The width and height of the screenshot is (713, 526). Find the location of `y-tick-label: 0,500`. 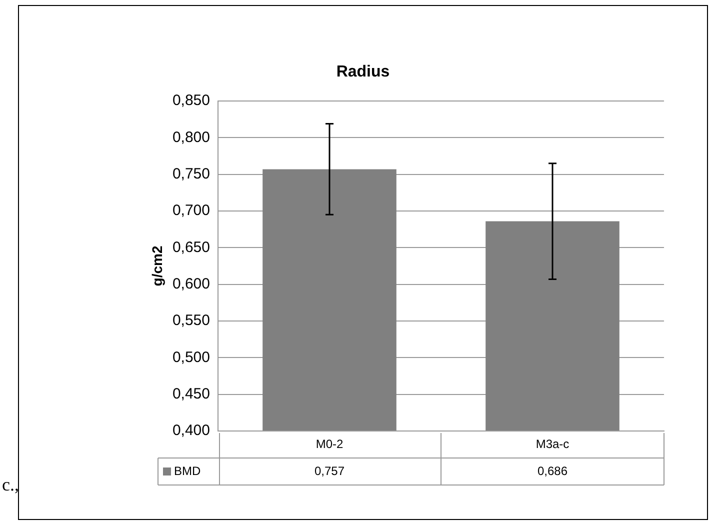

y-tick-label: 0,500 is located at coordinates (191, 357).